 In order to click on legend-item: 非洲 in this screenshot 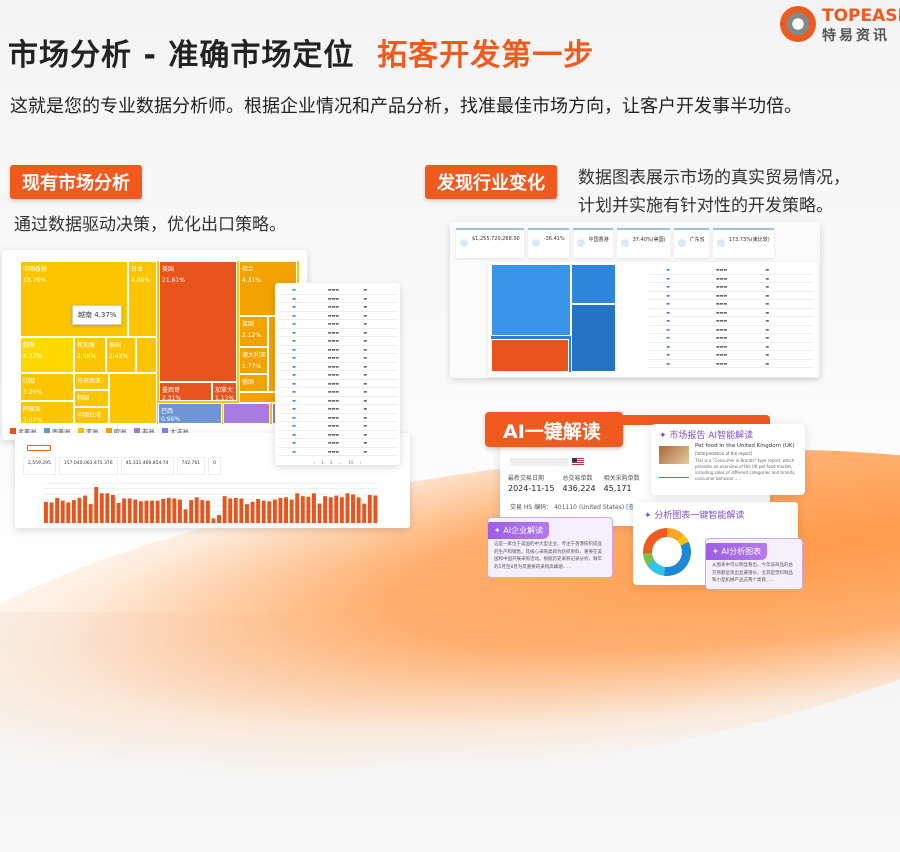, I will do `click(144, 431)`.